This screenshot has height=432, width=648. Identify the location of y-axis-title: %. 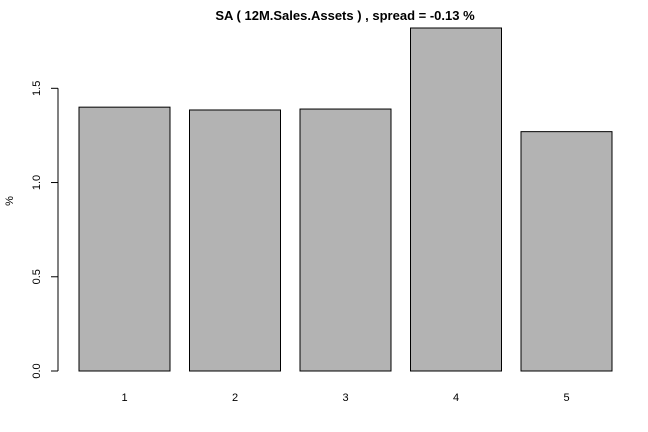
(10, 201).